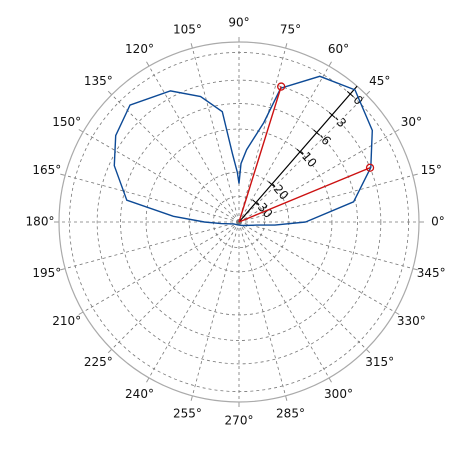  I want to click on r-axis, so click(298, 154).